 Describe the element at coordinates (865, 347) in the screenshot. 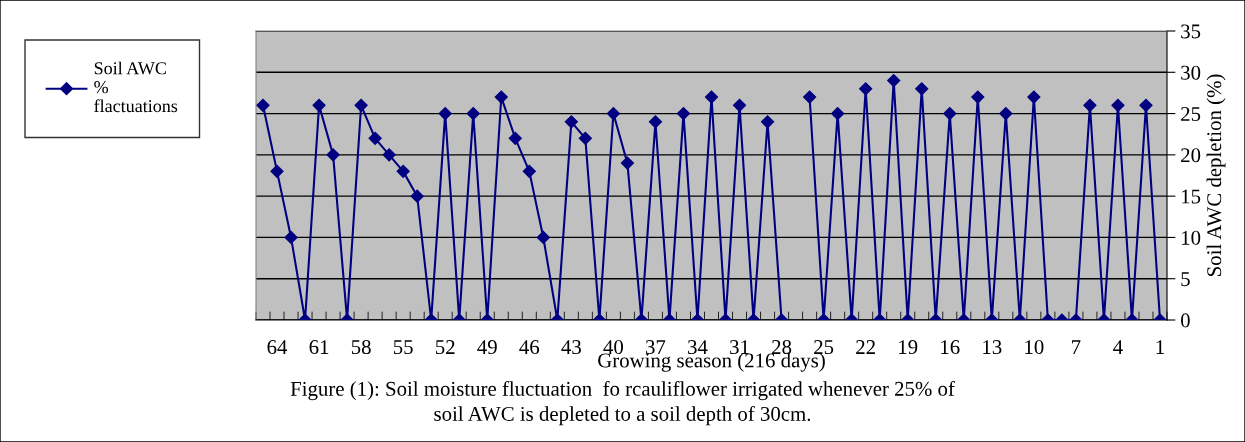

I see `x-tick-label: 22` at that location.